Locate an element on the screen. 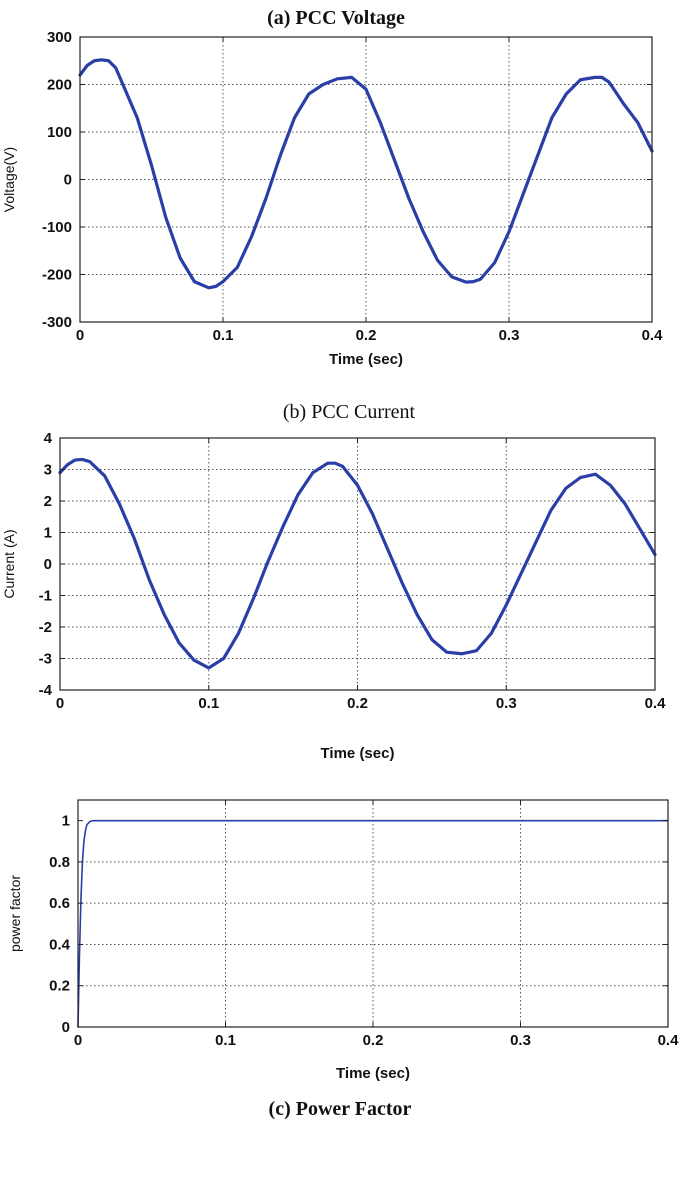 Image resolution: width=685 pixels, height=1184 pixels. y-tick-label: 3 is located at coordinates (48, 470).